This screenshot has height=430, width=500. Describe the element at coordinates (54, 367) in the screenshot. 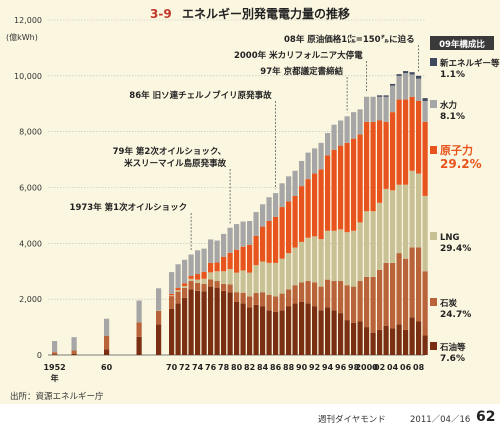

I see `x-tick-label: 1952` at that location.